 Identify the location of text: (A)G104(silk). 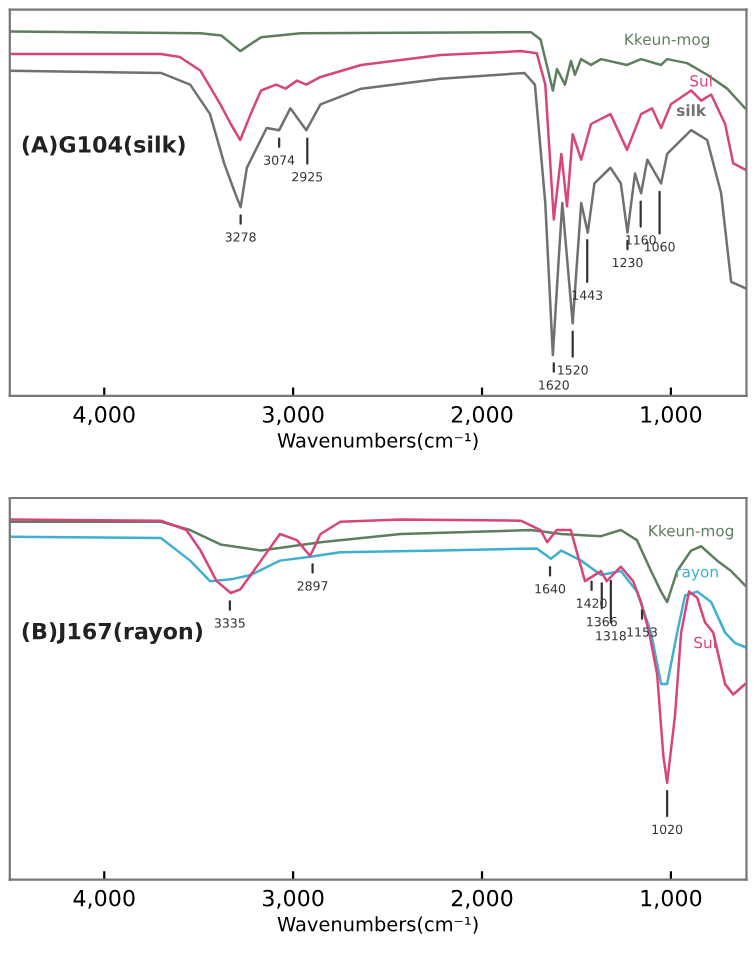
(103, 145).